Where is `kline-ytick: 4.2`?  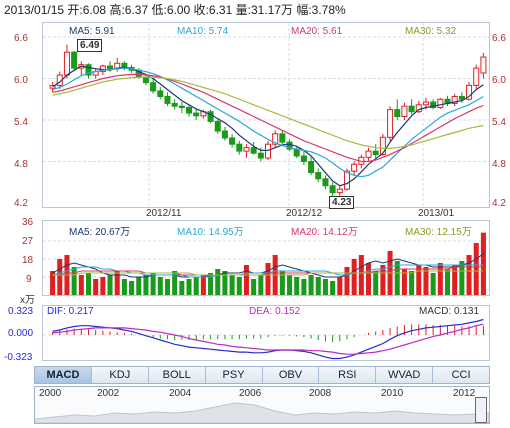 kline-ytick: 4.2 is located at coordinates (21, 203).